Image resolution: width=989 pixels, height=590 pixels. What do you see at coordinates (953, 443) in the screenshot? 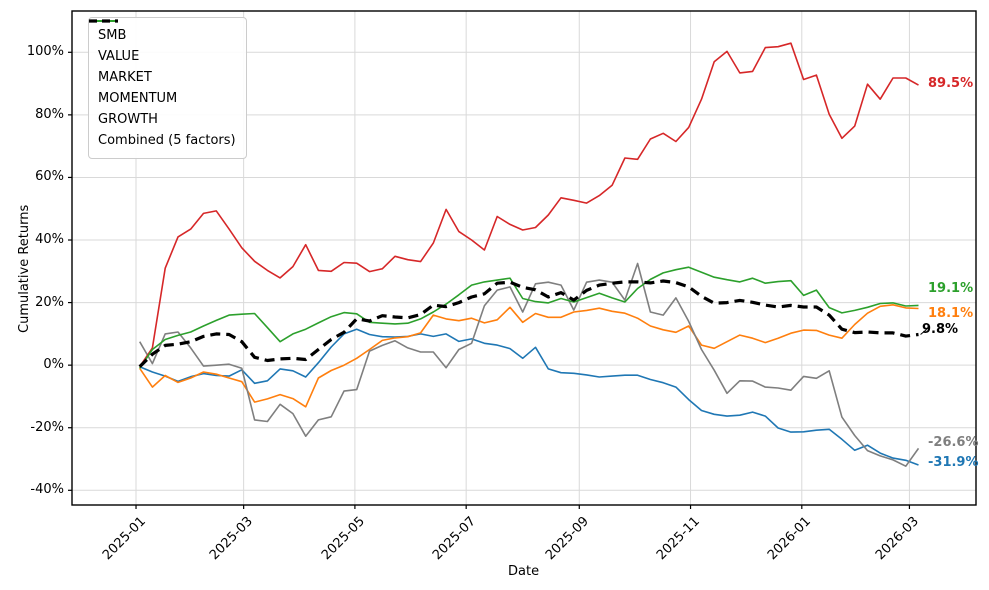
I see `end-label-market: -26.6%` at bounding box center [953, 443].